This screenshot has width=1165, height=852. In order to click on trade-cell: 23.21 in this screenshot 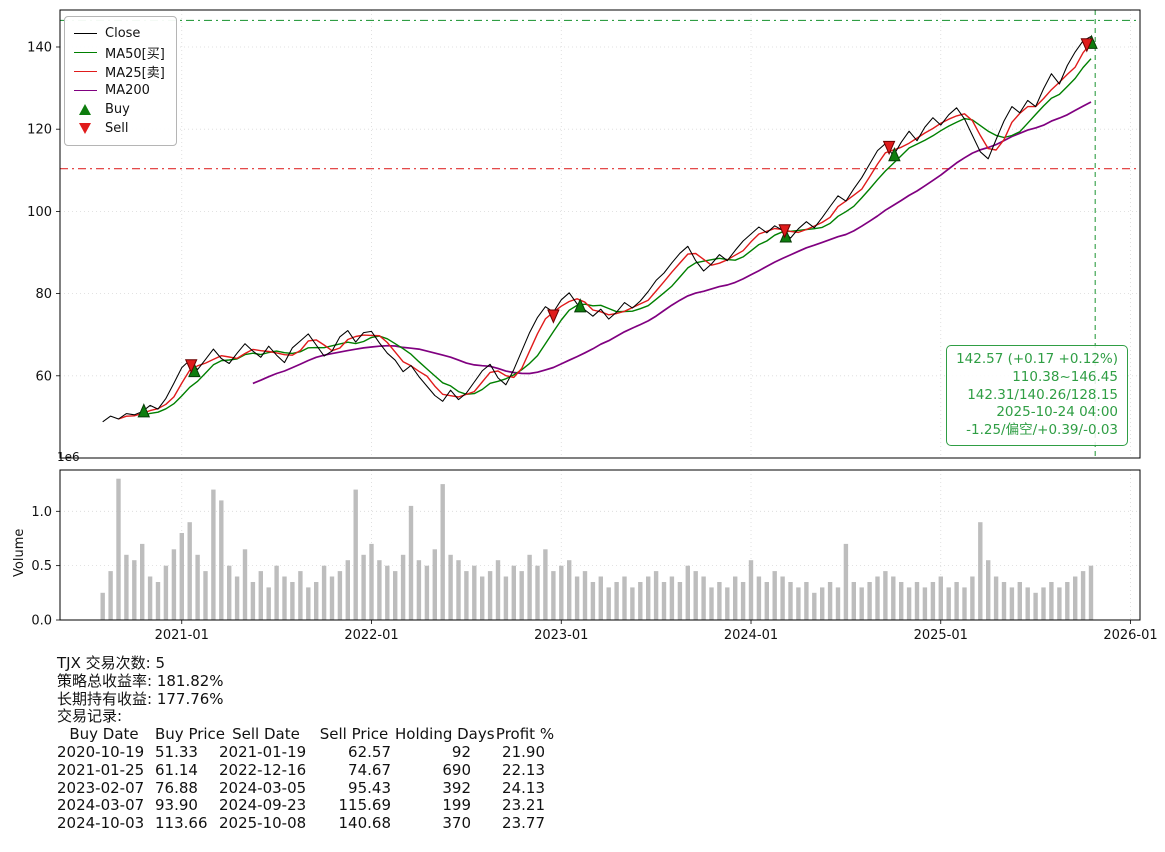, I will do `click(523, 805)`.